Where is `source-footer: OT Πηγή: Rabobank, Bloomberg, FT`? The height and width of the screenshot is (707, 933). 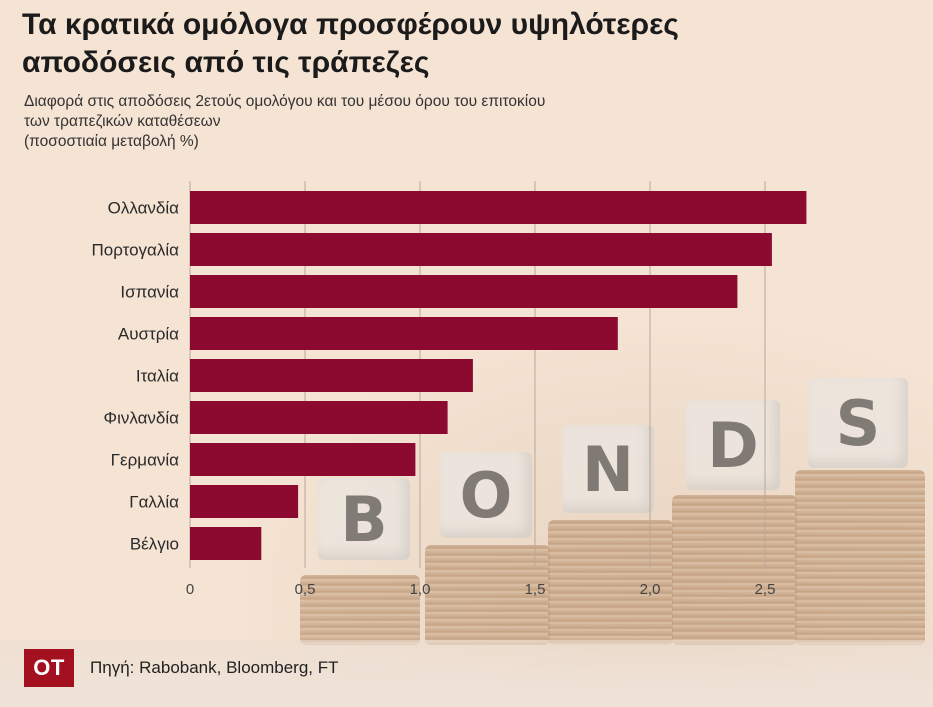
source-footer: OT Πηγή: Rabobank, Bloomberg, FT is located at coordinates (181, 668).